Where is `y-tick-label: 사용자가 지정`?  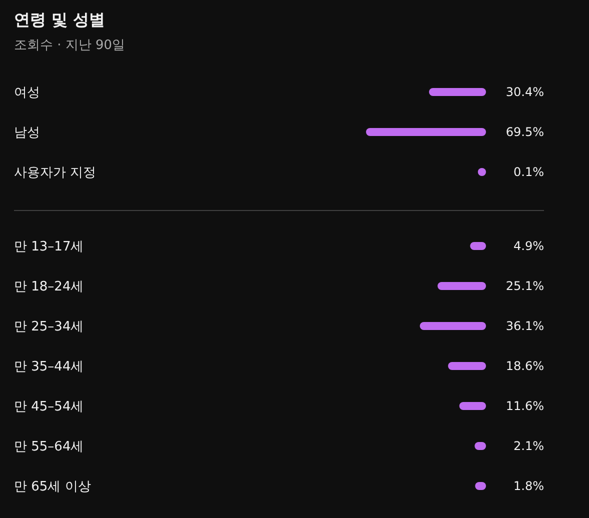 y-tick-label: 사용자가 지정 is located at coordinates (55, 173).